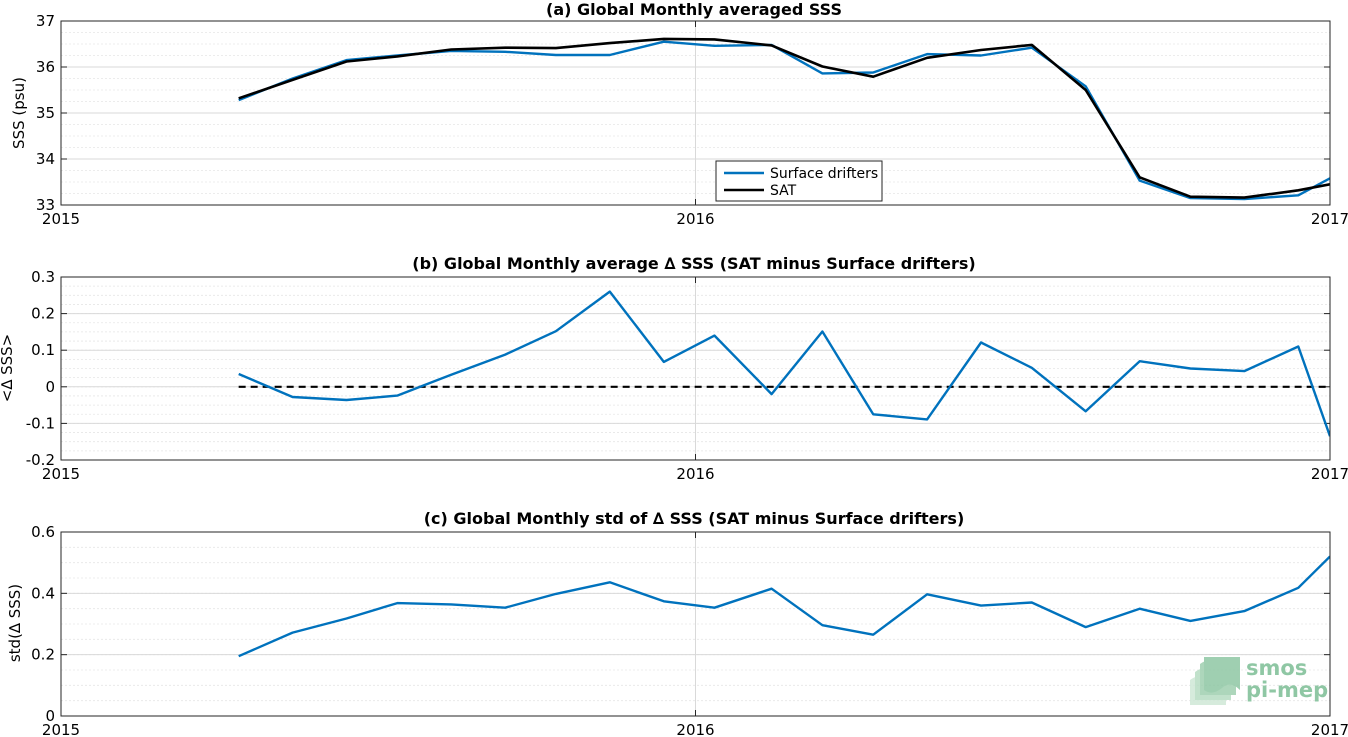 This screenshot has height=737, width=1348. Describe the element at coordinates (45, 205) in the screenshot. I see `y-tick-label: 33` at that location.